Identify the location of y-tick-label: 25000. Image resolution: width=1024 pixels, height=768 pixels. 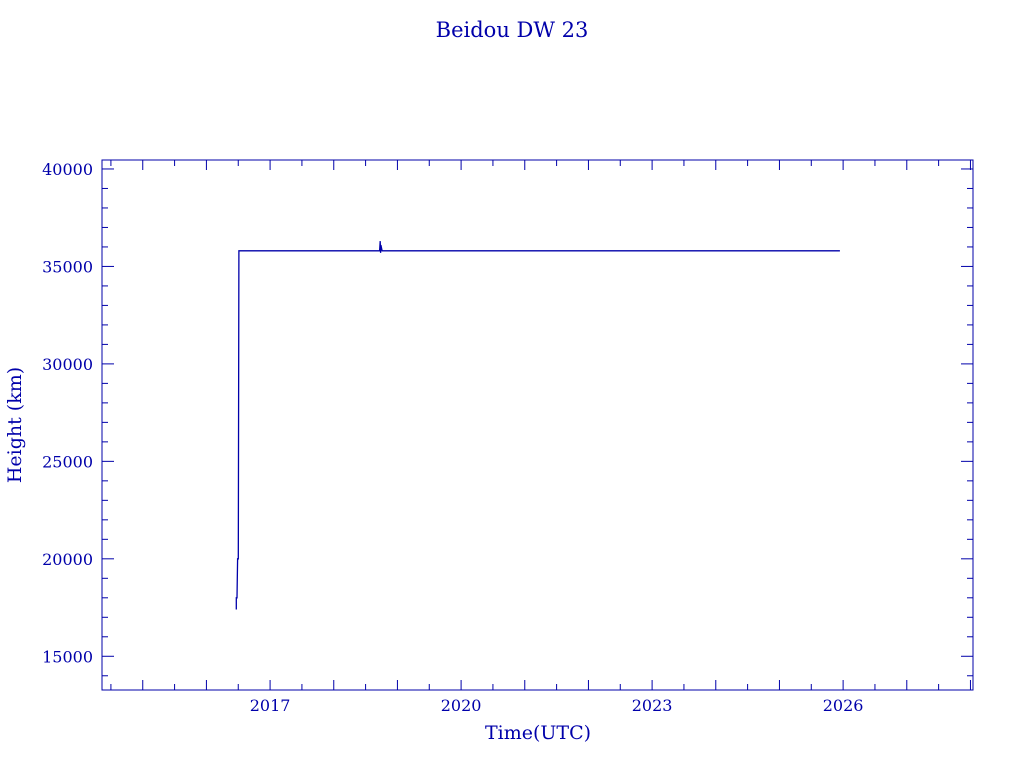
(67, 461).